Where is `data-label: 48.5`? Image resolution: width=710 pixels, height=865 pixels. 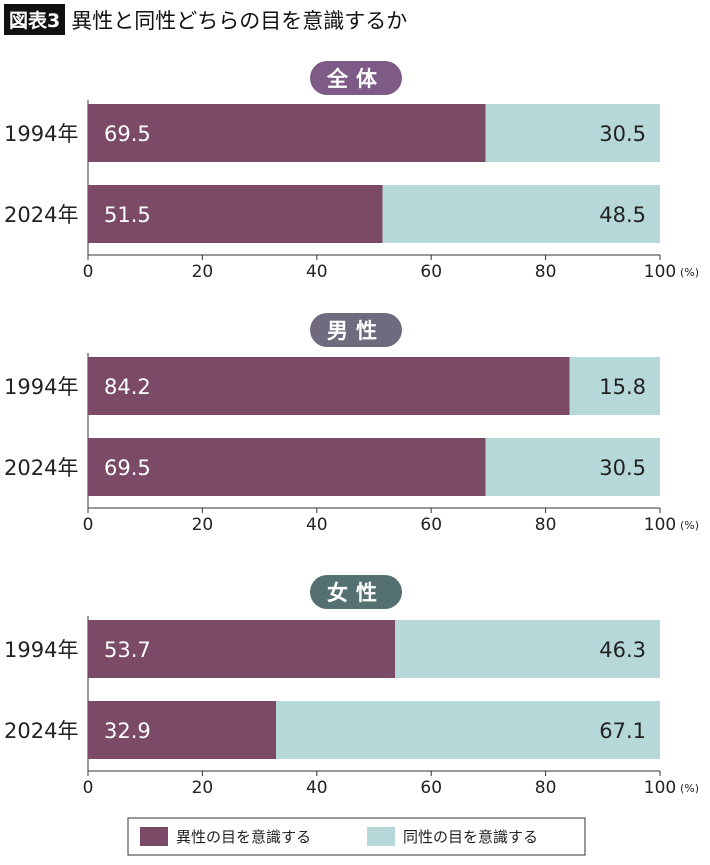 data-label: 48.5 is located at coordinates (622, 215).